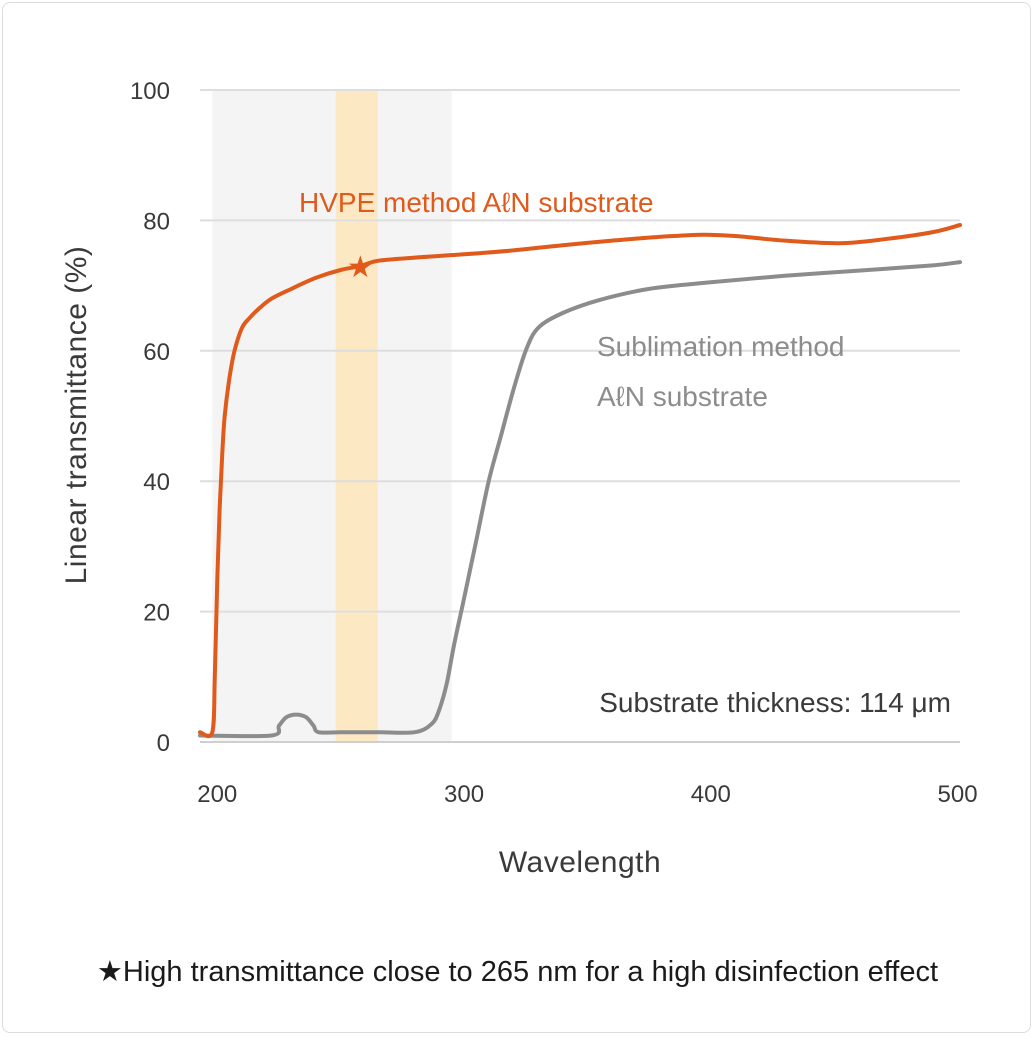 The width and height of the screenshot is (1035, 1037). What do you see at coordinates (720, 346) in the screenshot?
I see `sublimation-series-label-line1: Sublimation method` at bounding box center [720, 346].